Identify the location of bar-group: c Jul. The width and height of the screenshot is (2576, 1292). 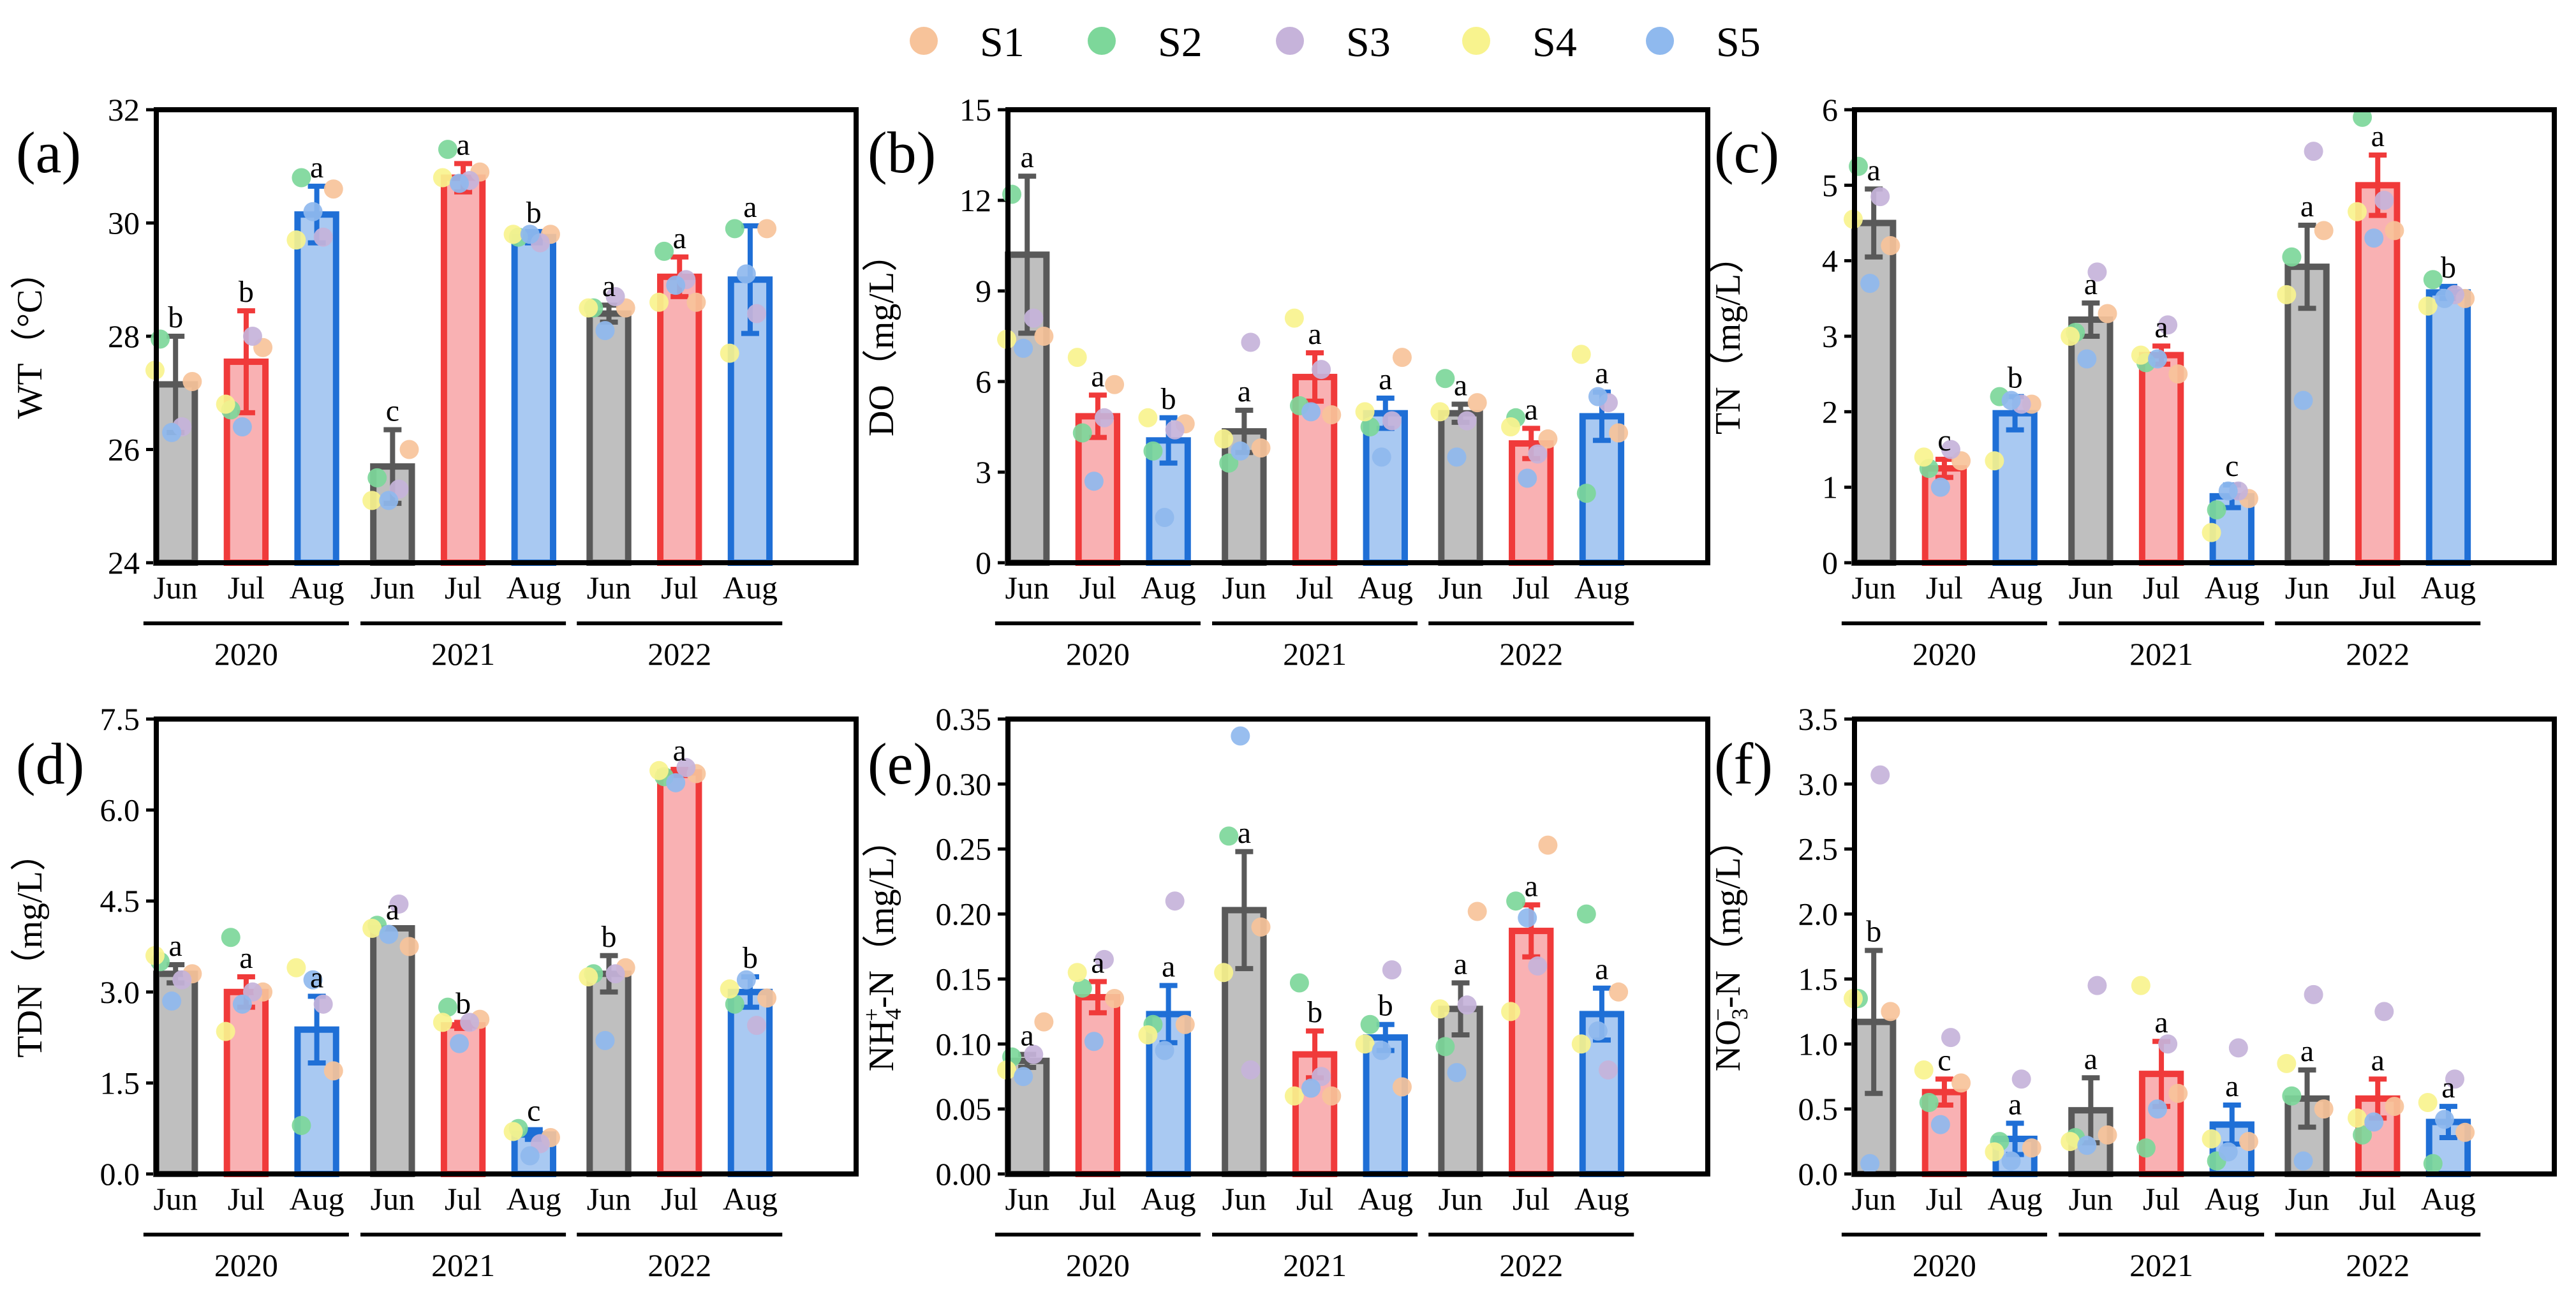
(1942, 514).